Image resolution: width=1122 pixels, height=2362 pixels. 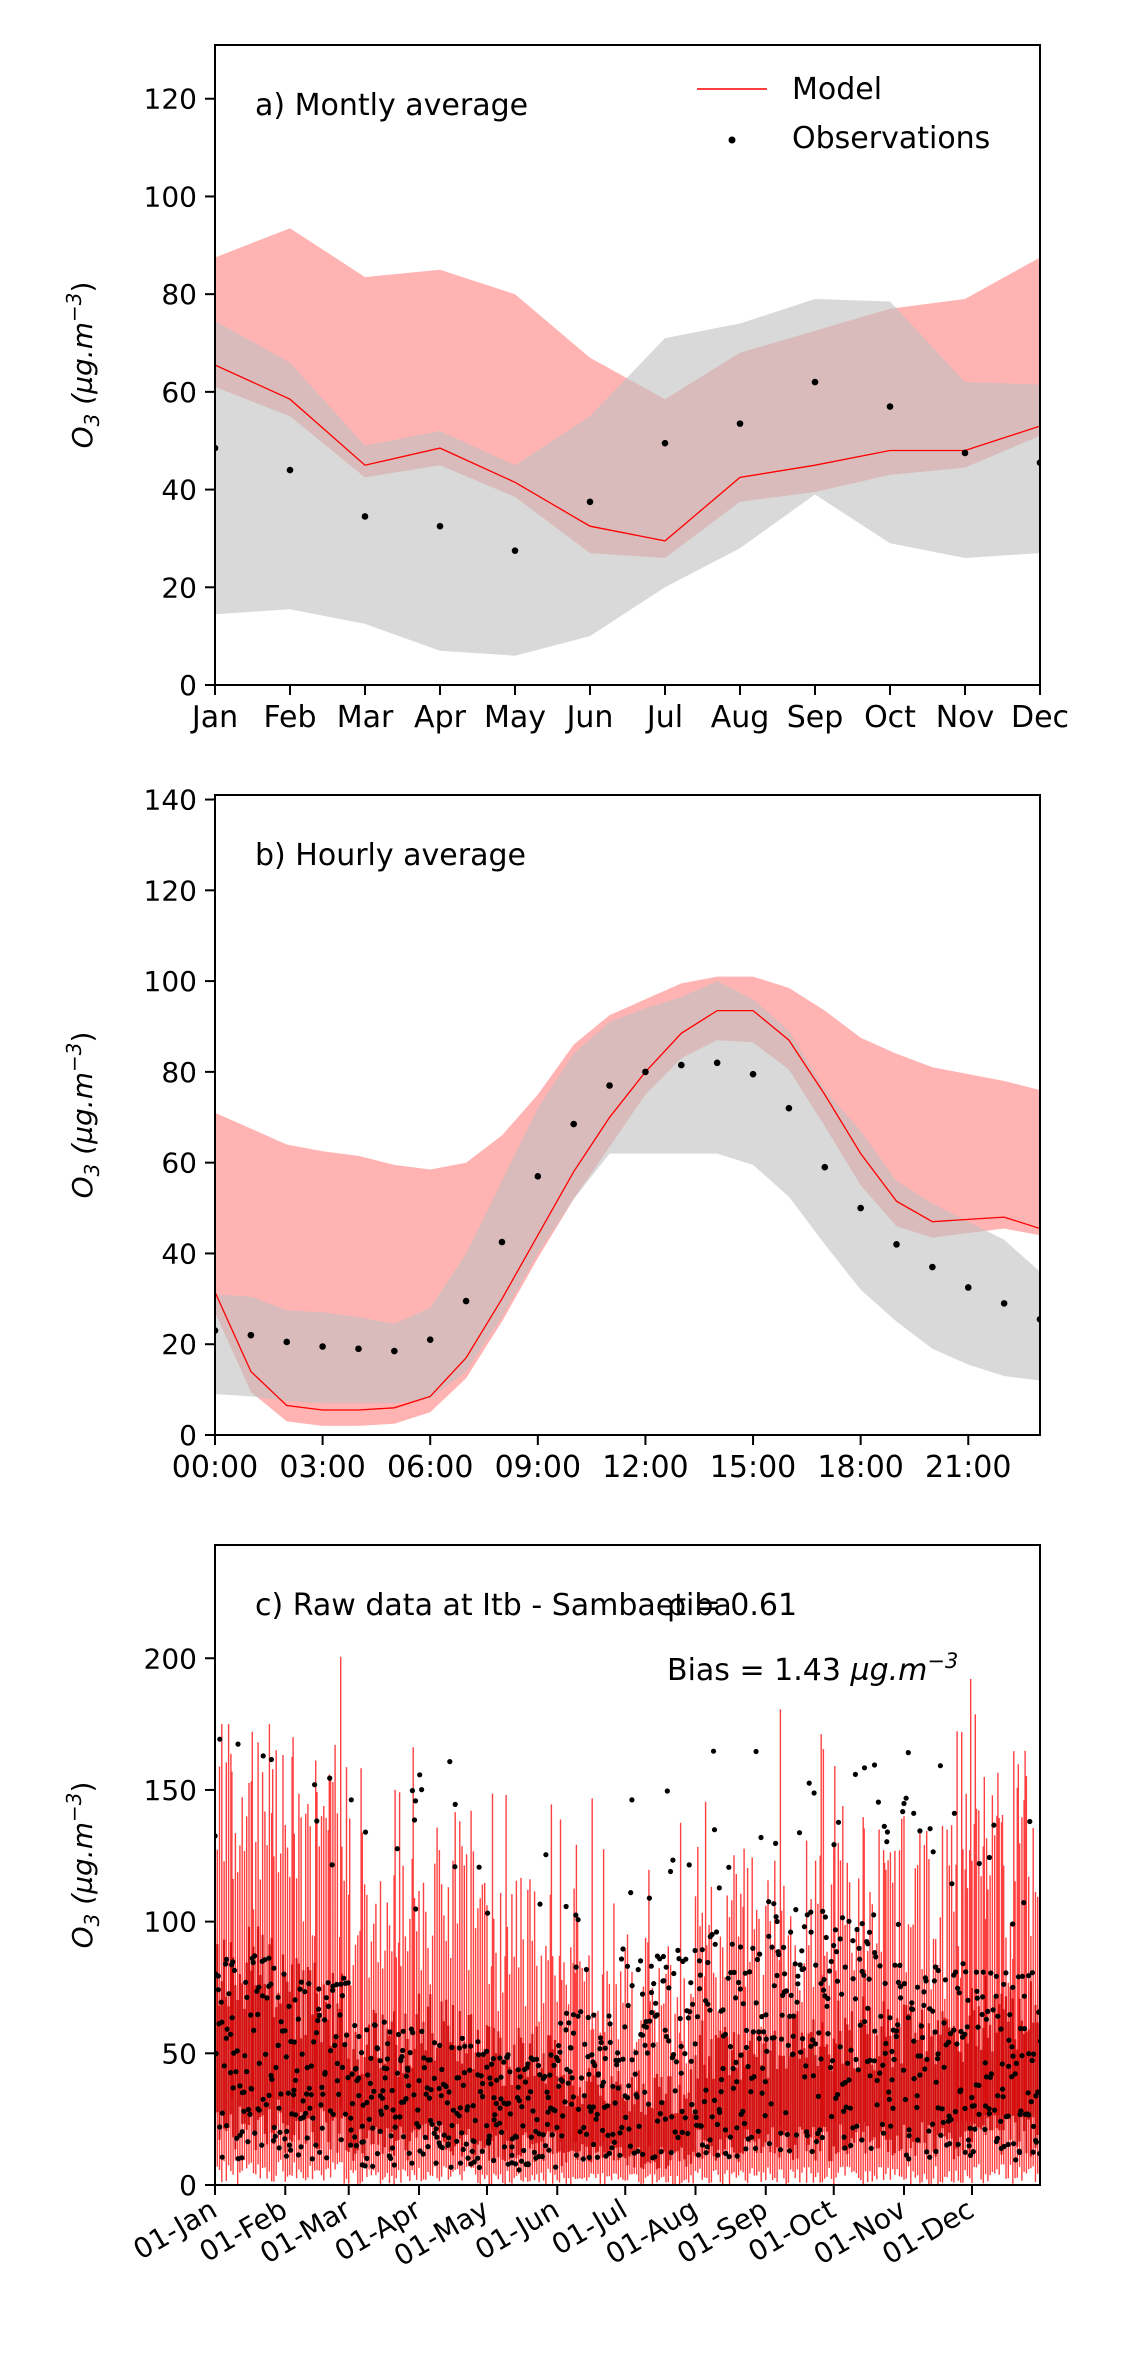 What do you see at coordinates (664, 717) in the screenshot?
I see `x-tick-label: Jul` at bounding box center [664, 717].